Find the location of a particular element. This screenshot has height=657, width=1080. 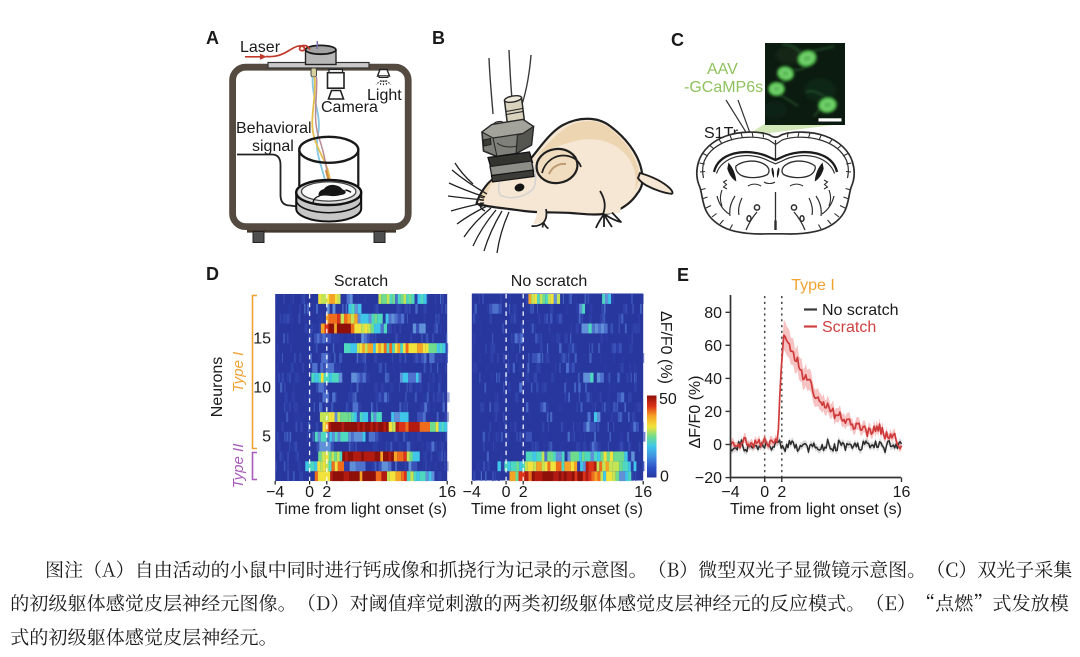

svg-text: AAV is located at coordinates (722, 69).